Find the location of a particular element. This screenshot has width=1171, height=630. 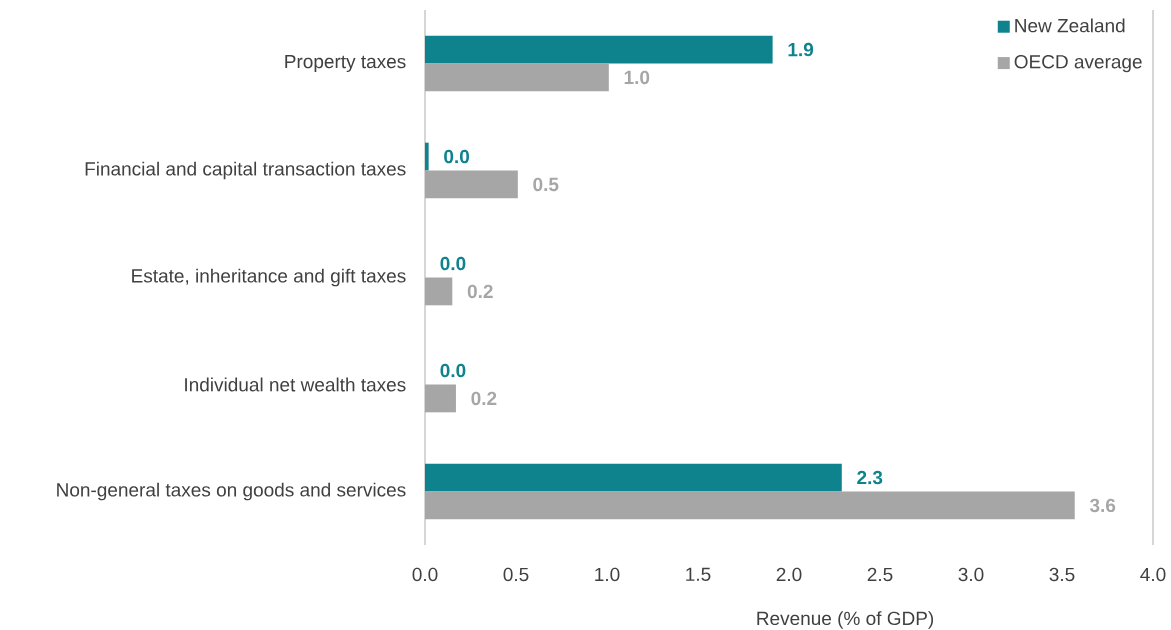

x-tick-label: 4.0 is located at coordinates (1153, 574).